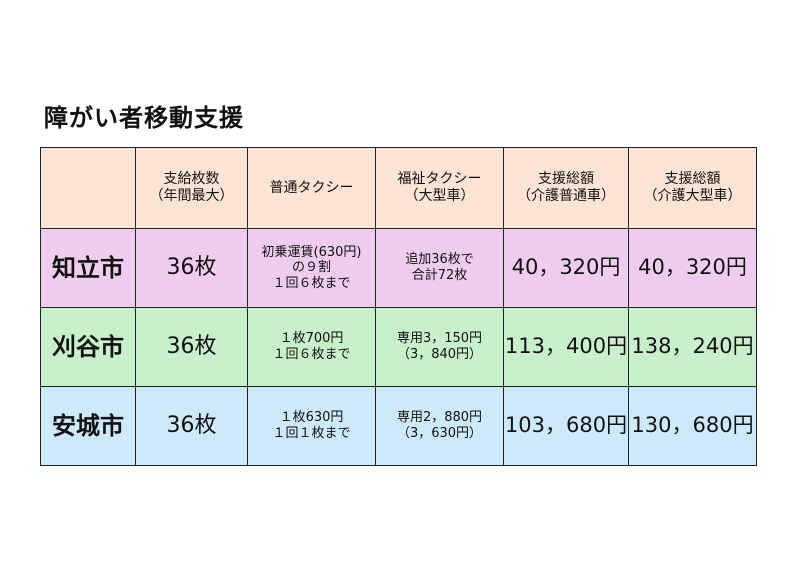  I want to click on header-taxi: 普通タクシー, so click(311, 188).